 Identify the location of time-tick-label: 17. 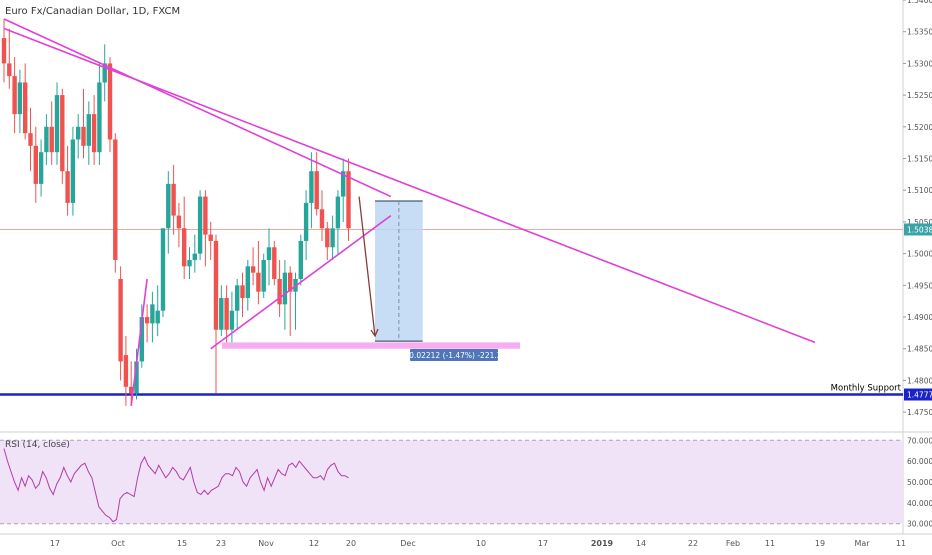
(55, 543).